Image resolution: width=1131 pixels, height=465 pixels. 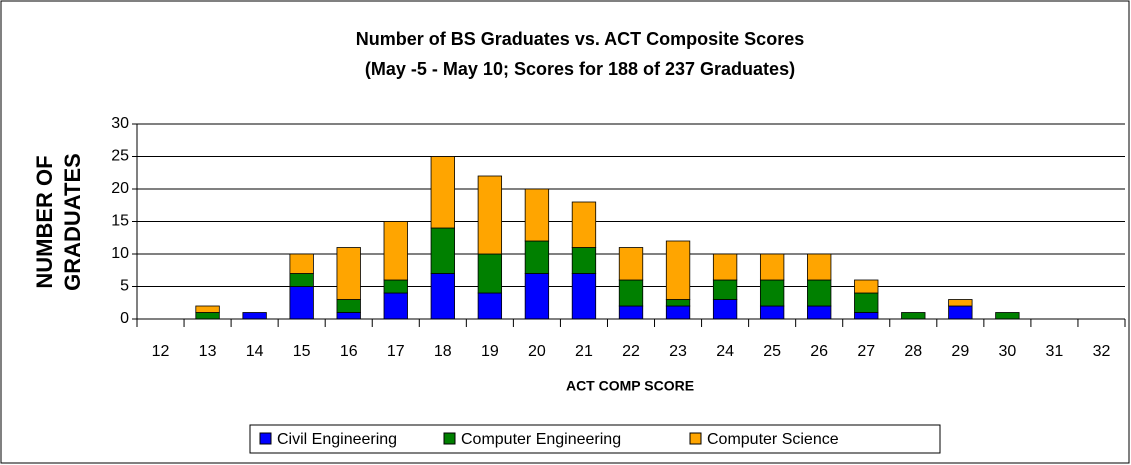 I want to click on x-tick-label: 16, so click(x=349, y=351).